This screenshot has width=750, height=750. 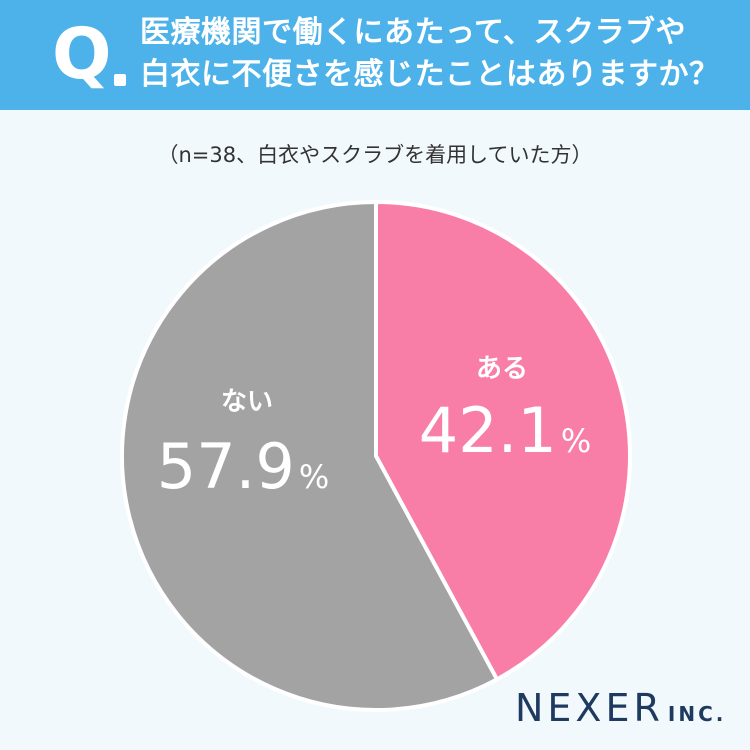 I want to click on question-line-2: 白衣に不便さを感じたことはありますか？, so click(x=430, y=74).